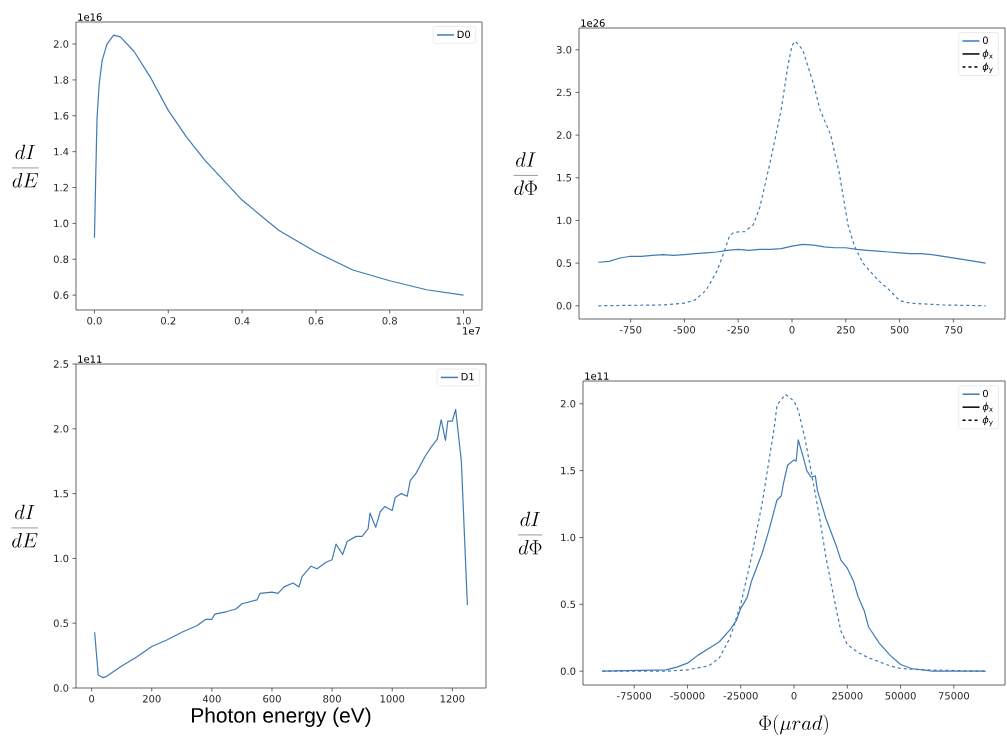 This screenshot has width=1007, height=747. I want to click on x-tick-label: 750, so click(953, 330).